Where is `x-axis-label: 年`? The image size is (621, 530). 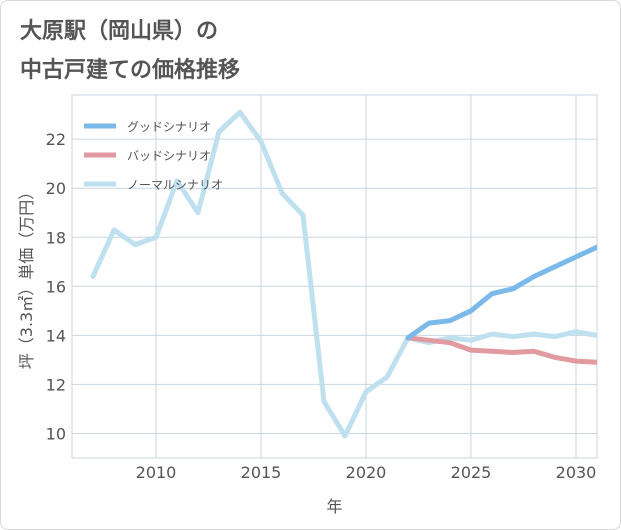 x-axis-label: 年 is located at coordinates (334, 506).